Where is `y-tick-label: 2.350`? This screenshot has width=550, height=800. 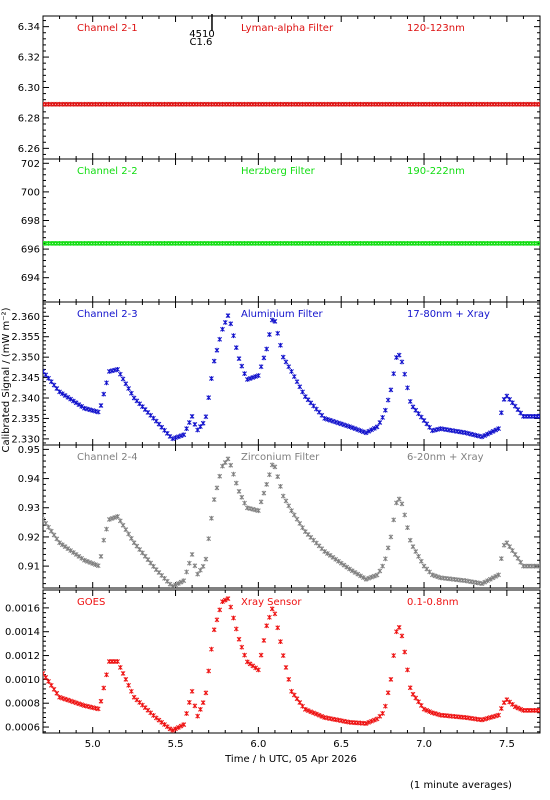
y-tick-label: 2.350 is located at coordinates (25, 358).